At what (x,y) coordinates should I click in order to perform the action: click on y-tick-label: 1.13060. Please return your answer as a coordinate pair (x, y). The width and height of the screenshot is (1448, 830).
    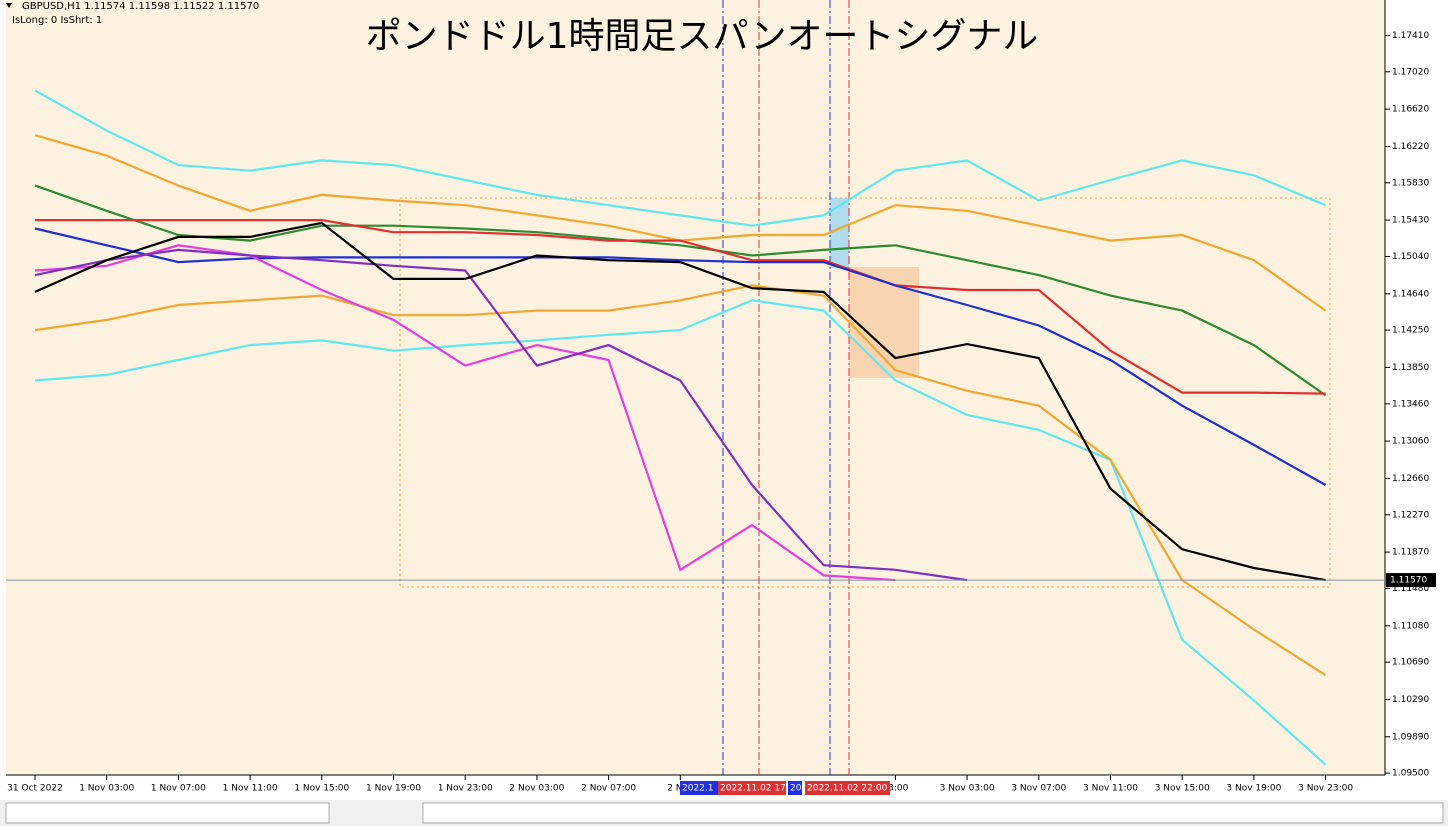
    Looking at the image, I should click on (1410, 442).